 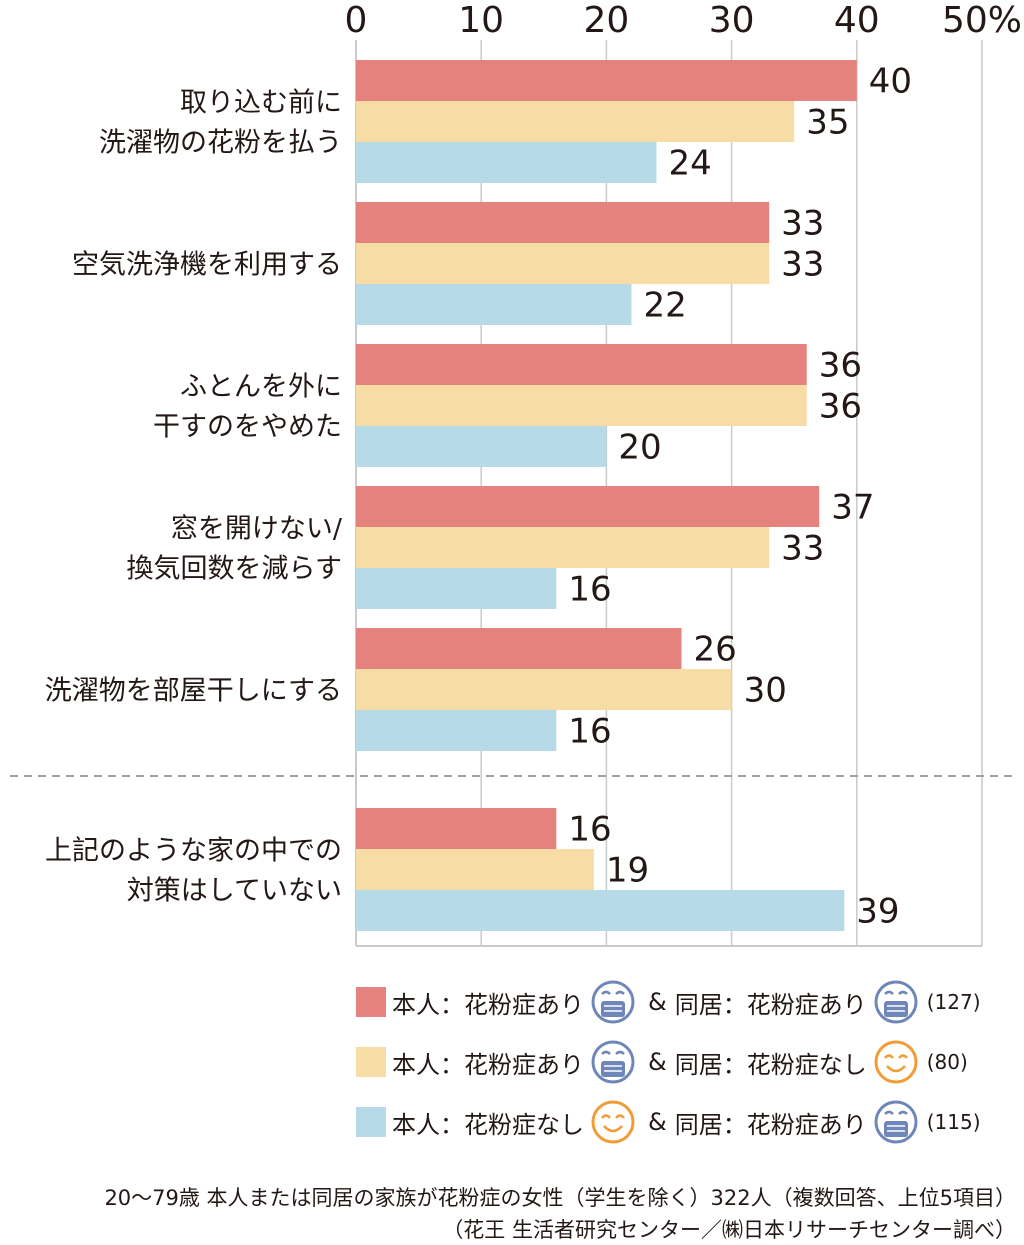 I want to click on category-label: ふとんを外に, so click(x=261, y=387).